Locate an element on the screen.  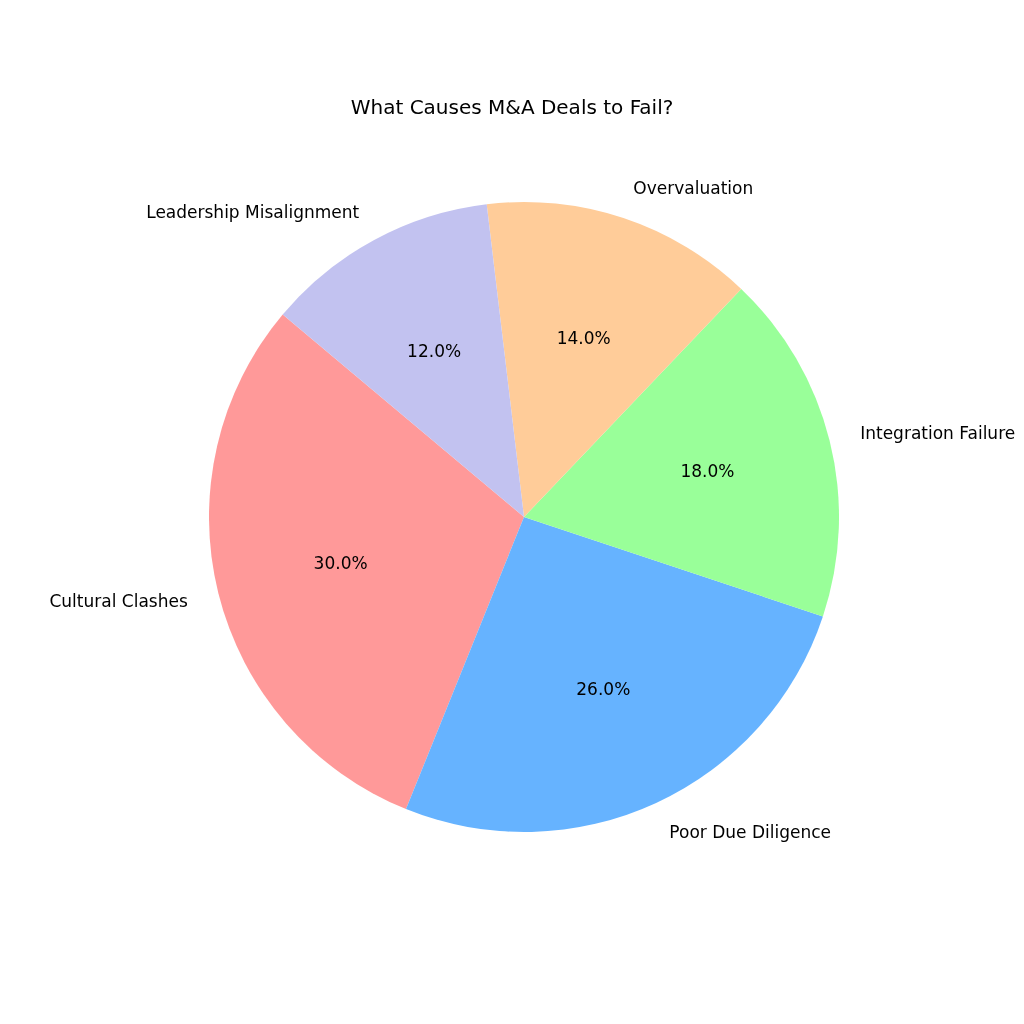
slice-label: Integration Failure is located at coordinates (938, 433).